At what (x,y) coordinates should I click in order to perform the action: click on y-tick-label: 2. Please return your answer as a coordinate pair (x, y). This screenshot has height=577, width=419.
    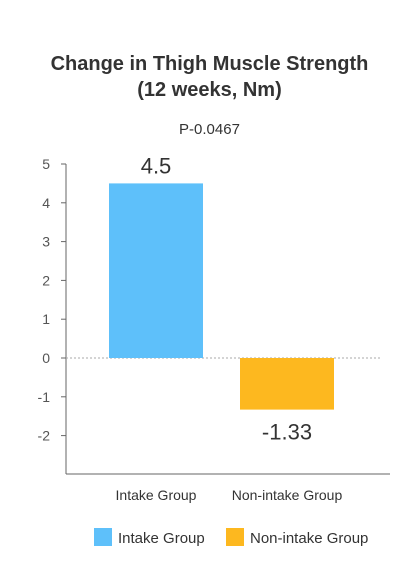
    Looking at the image, I should click on (46, 280).